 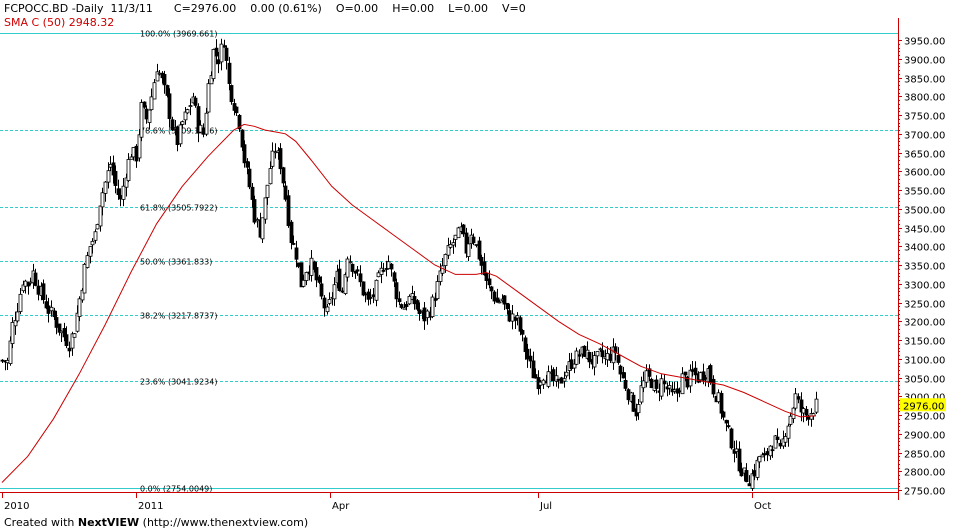 What do you see at coordinates (286, 8) in the screenshot?
I see `change-value: 0.00 (0.61%)` at bounding box center [286, 8].